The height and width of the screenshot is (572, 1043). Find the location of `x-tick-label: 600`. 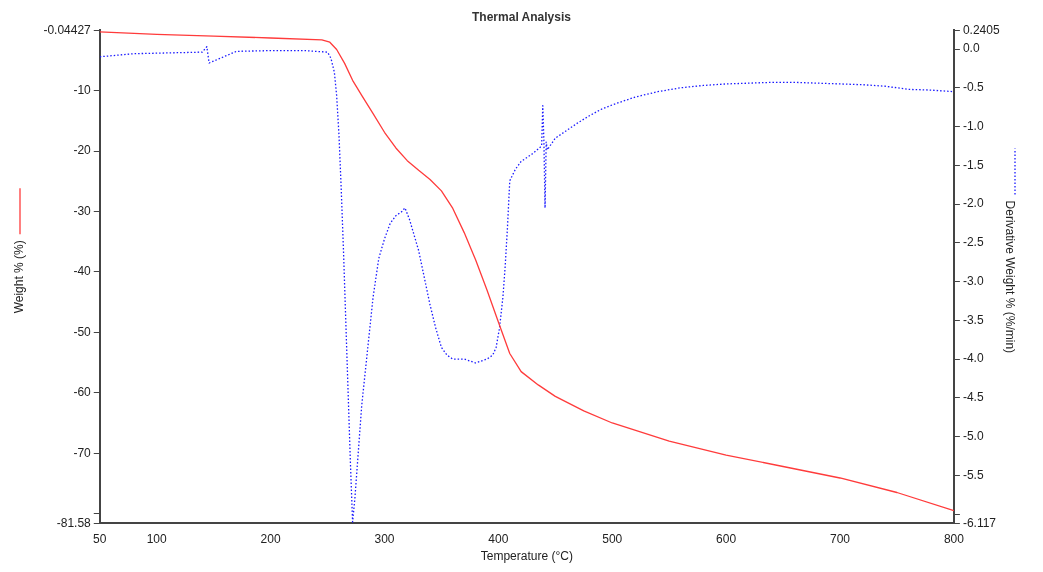

x-tick-label: 600 is located at coordinates (726, 538).